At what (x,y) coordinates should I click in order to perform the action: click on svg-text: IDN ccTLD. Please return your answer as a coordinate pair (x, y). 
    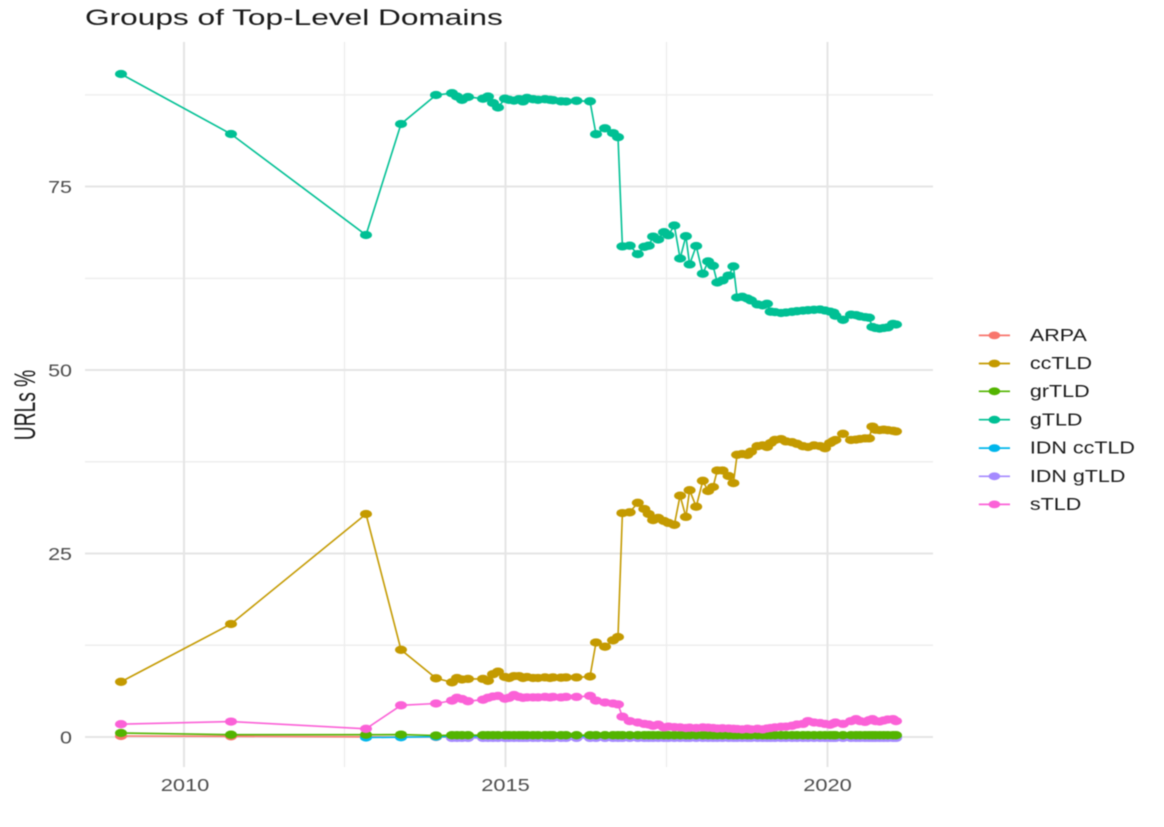
    Looking at the image, I should click on (1082, 448).